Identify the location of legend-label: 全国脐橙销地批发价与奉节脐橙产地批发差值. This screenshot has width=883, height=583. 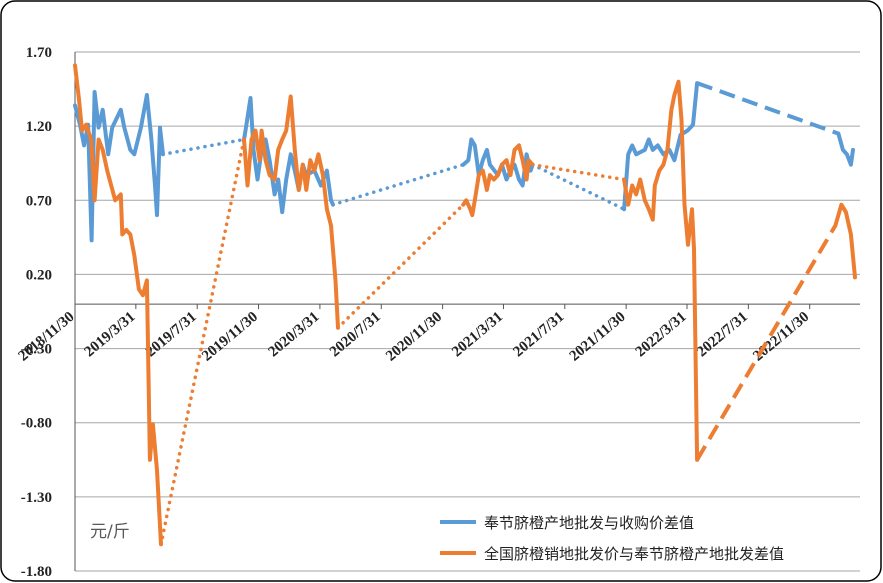
(634, 554).